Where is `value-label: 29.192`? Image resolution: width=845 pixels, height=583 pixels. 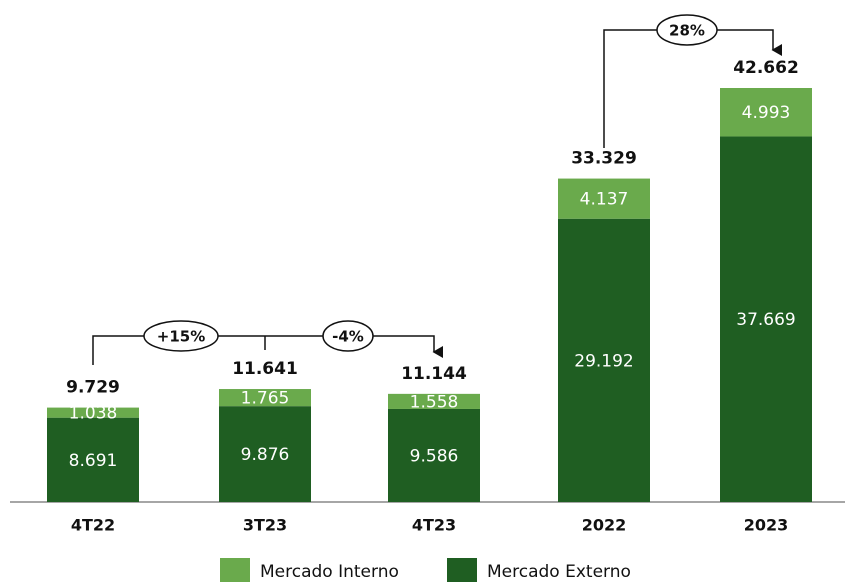 value-label: 29.192 is located at coordinates (603, 361).